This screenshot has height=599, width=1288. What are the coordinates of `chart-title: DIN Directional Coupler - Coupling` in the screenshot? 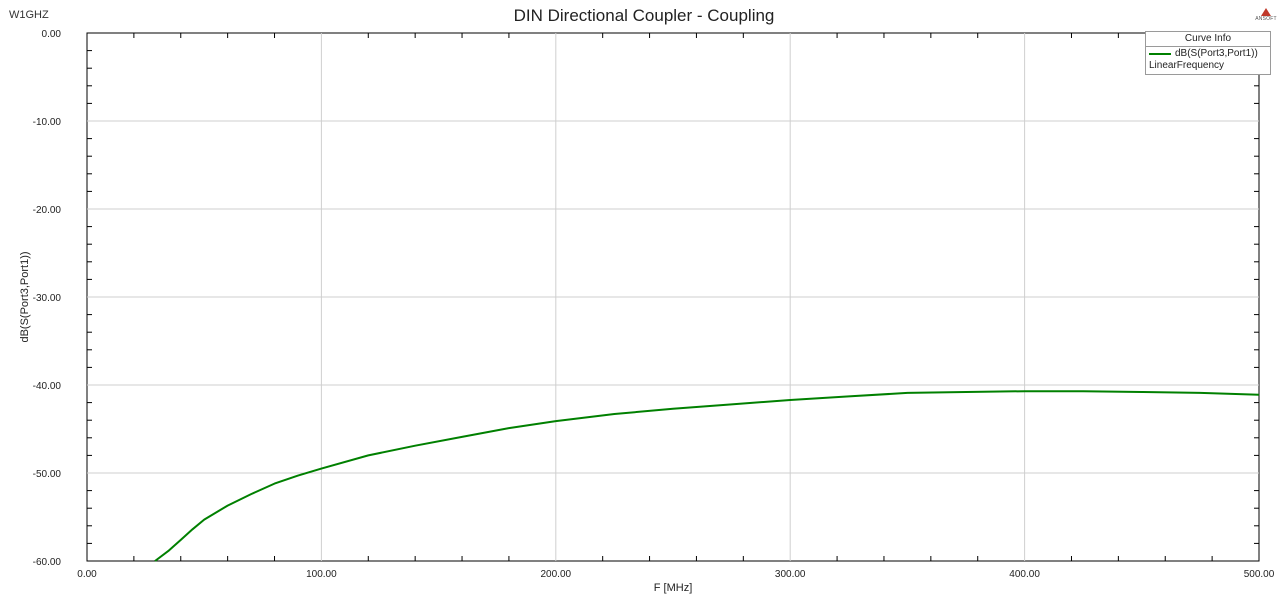 It's located at (644, 15).